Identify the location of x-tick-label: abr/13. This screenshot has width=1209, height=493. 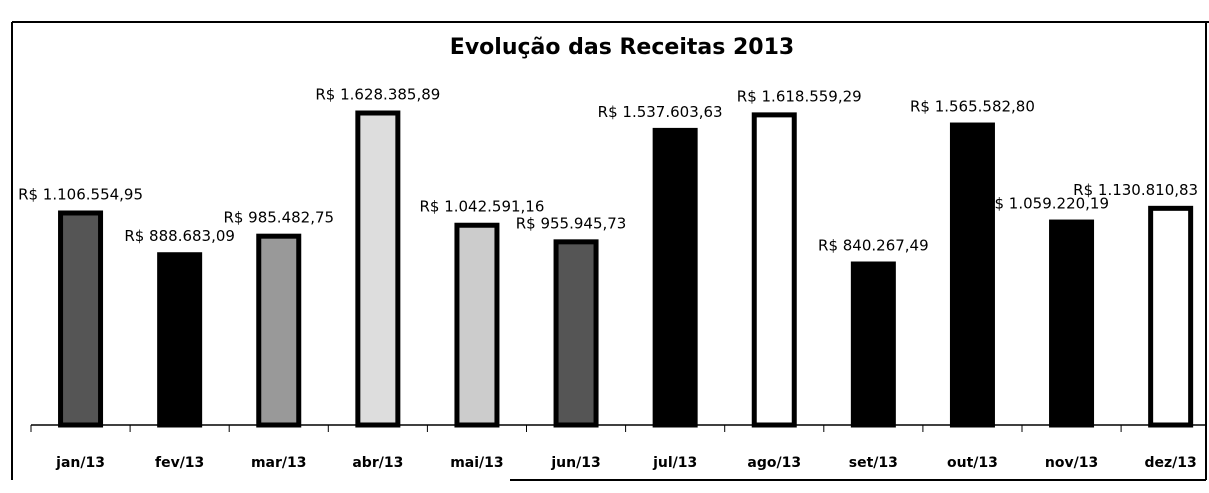
(377, 463).